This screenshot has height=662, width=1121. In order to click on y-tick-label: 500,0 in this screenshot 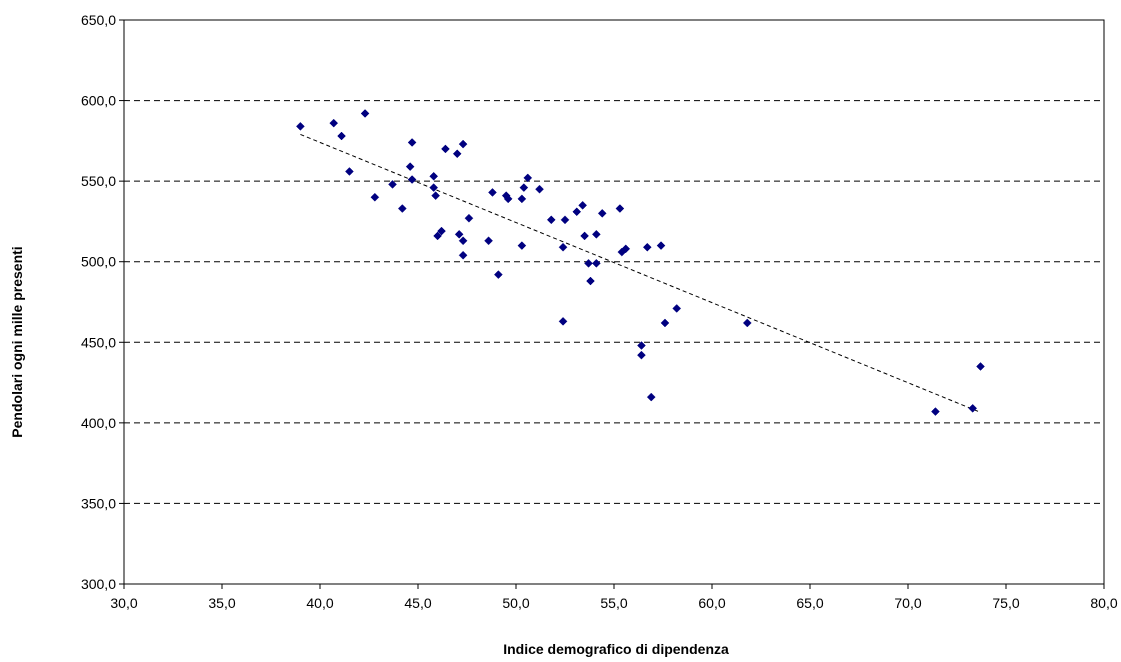, I will do `click(98, 262)`.